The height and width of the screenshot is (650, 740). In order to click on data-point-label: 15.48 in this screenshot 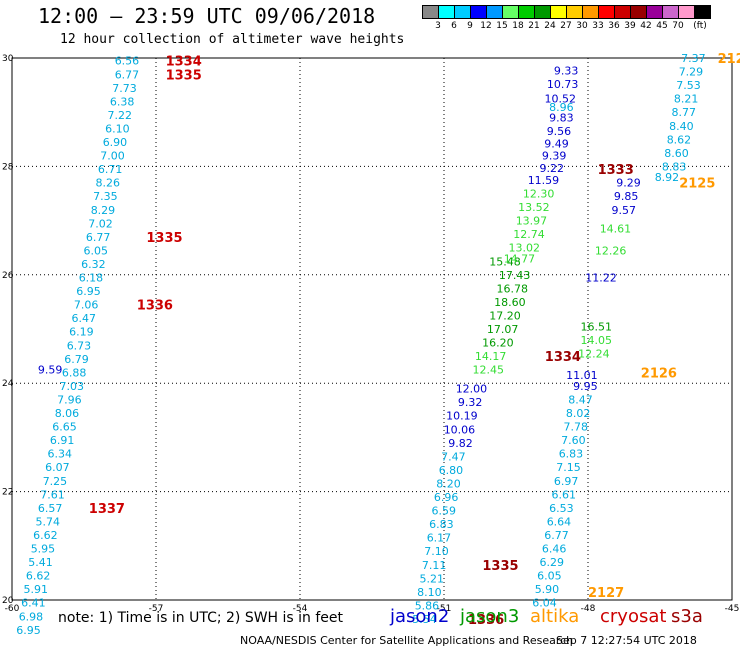, I will do `click(505, 261)`.